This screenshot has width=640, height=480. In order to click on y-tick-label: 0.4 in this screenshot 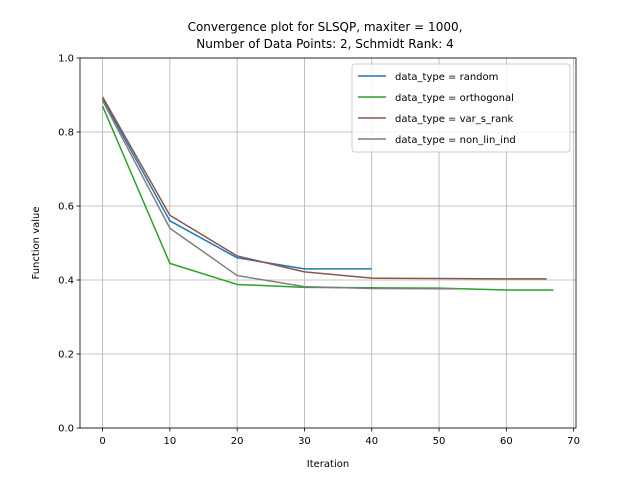, I will do `click(66, 281)`.